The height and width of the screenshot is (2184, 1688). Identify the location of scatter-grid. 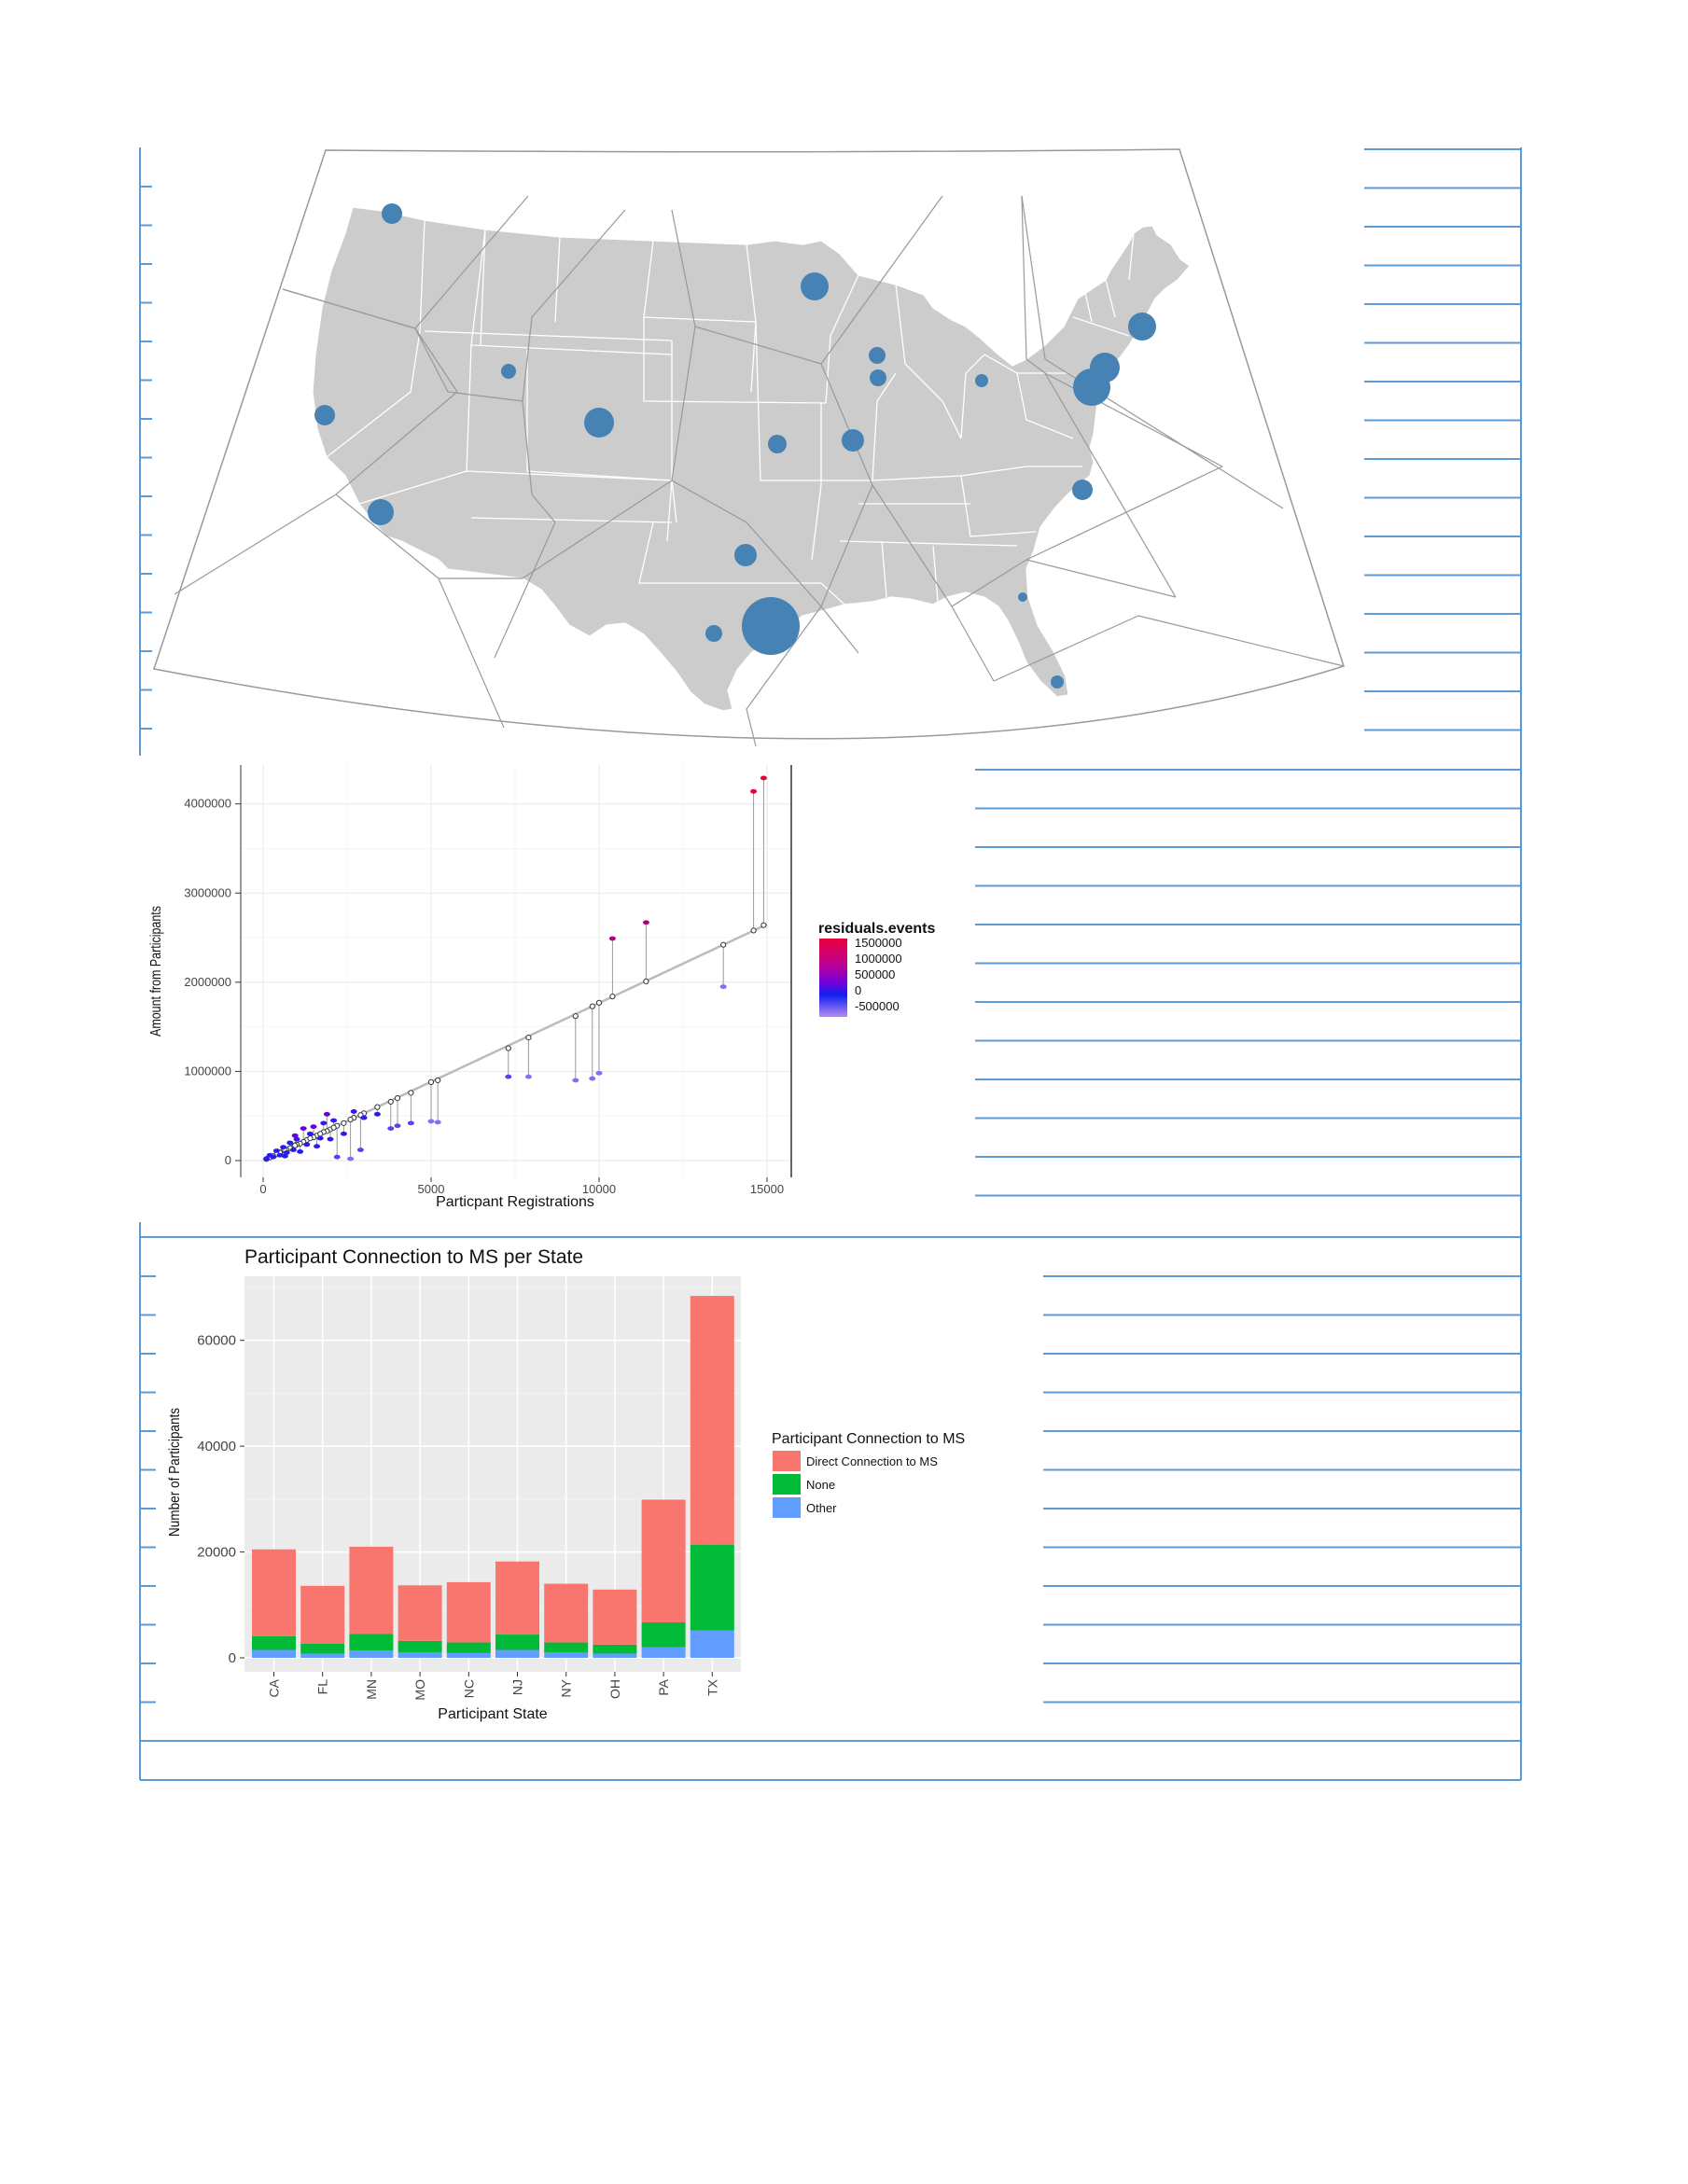
(516, 971).